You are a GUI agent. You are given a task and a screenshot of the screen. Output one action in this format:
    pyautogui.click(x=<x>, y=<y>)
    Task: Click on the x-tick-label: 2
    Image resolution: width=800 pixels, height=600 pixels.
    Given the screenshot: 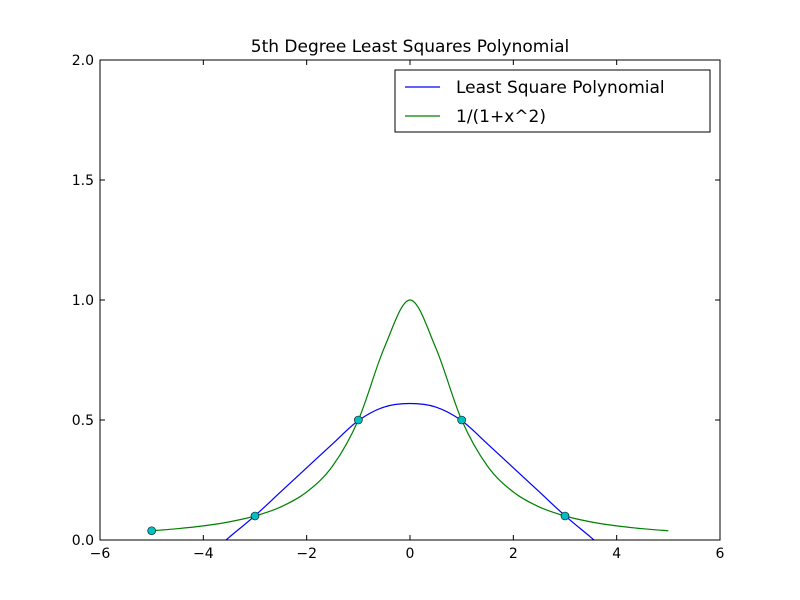 What is the action you would take?
    pyautogui.click(x=513, y=554)
    